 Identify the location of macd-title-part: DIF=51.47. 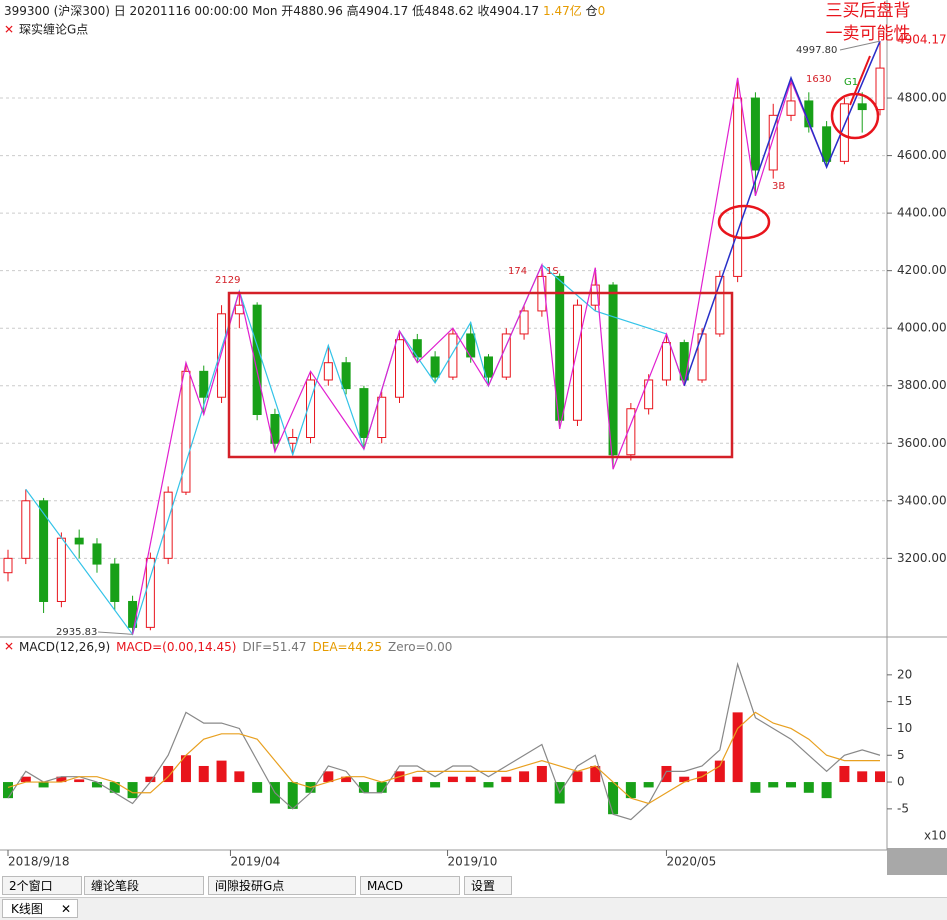
(274, 647).